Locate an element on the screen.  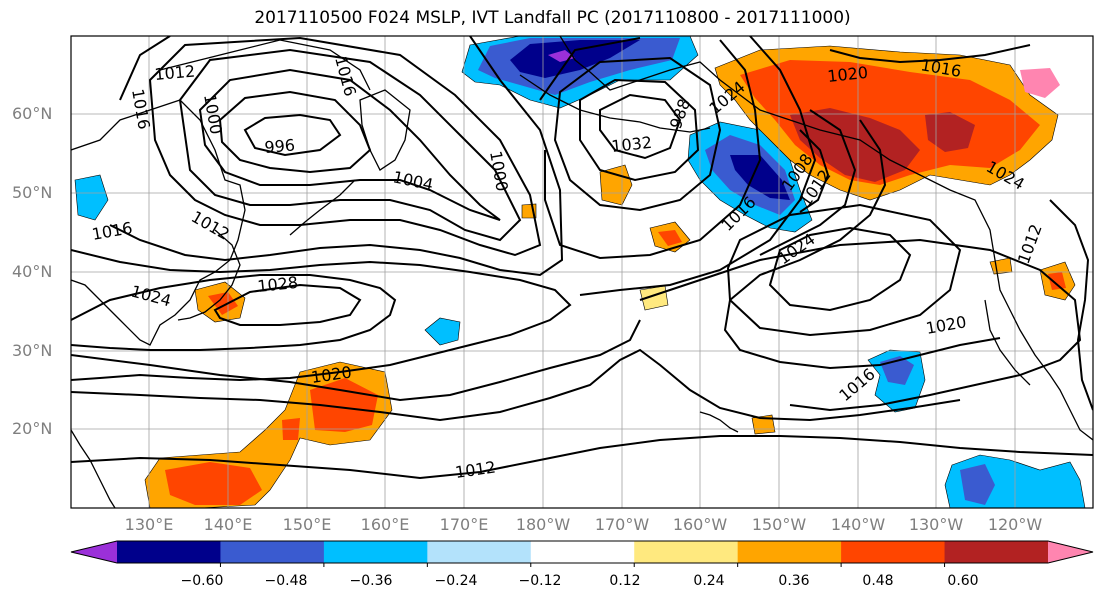
colorbar-tick-label: −0.24 is located at coordinates (456, 581).